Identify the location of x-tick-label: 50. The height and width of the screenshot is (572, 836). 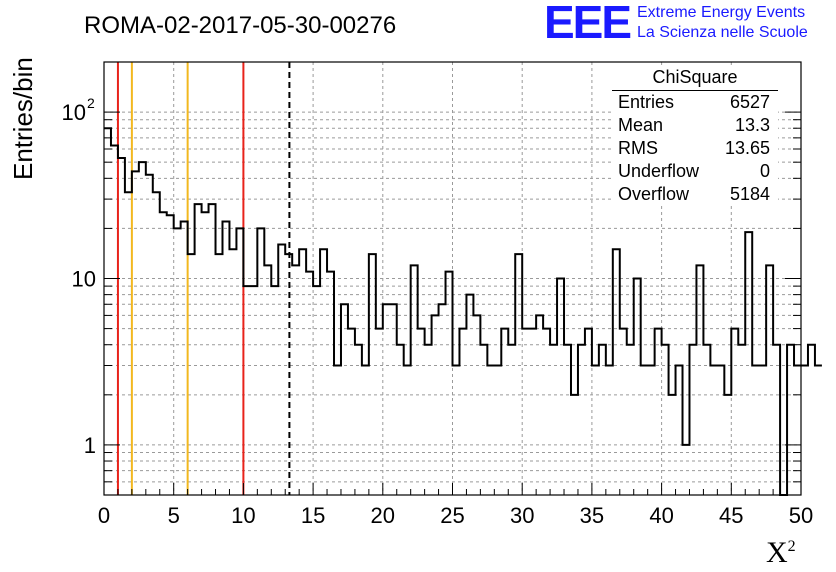
(801, 515).